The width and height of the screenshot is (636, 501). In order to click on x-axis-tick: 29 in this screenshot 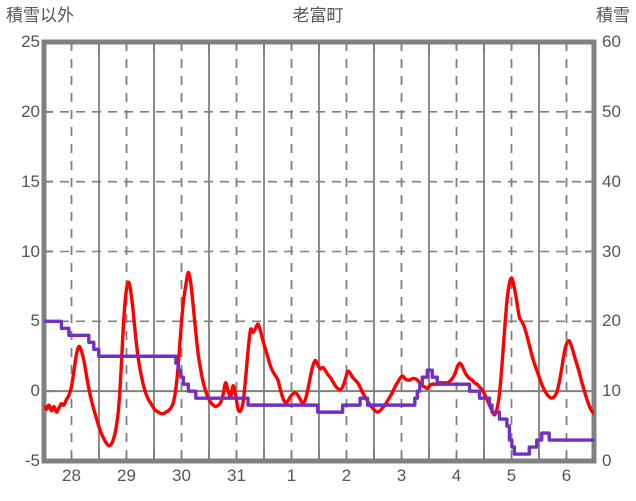, I will do `click(126, 475)`.